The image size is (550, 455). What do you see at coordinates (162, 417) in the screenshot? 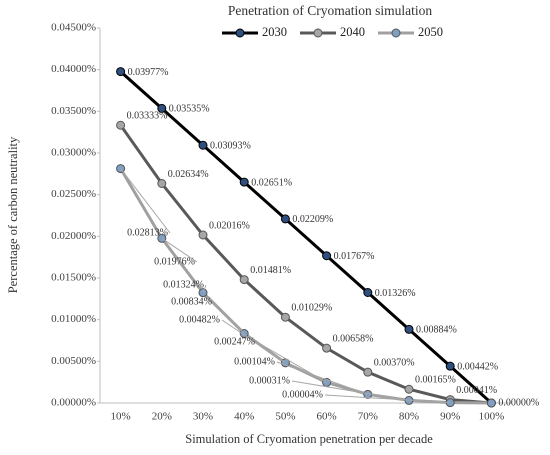
I see `x-tick-label: 20%` at bounding box center [162, 417].